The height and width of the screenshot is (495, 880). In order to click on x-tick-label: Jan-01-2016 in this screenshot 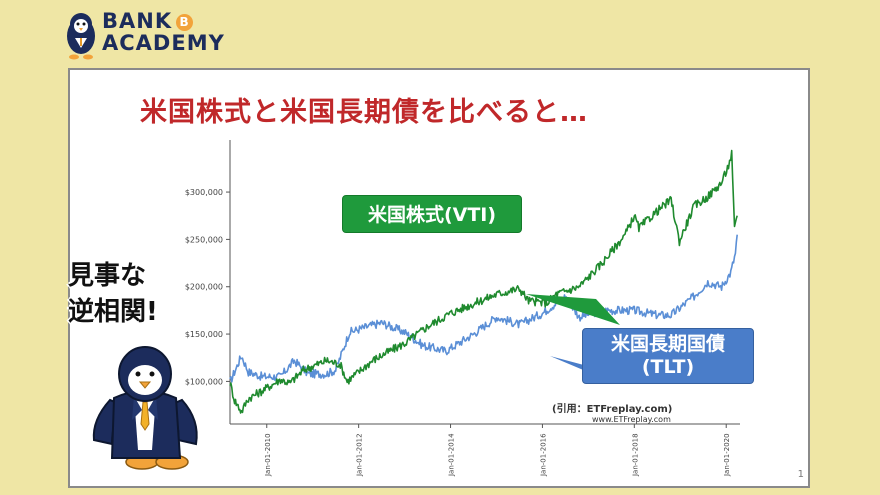, I will do `click(543, 455)`.